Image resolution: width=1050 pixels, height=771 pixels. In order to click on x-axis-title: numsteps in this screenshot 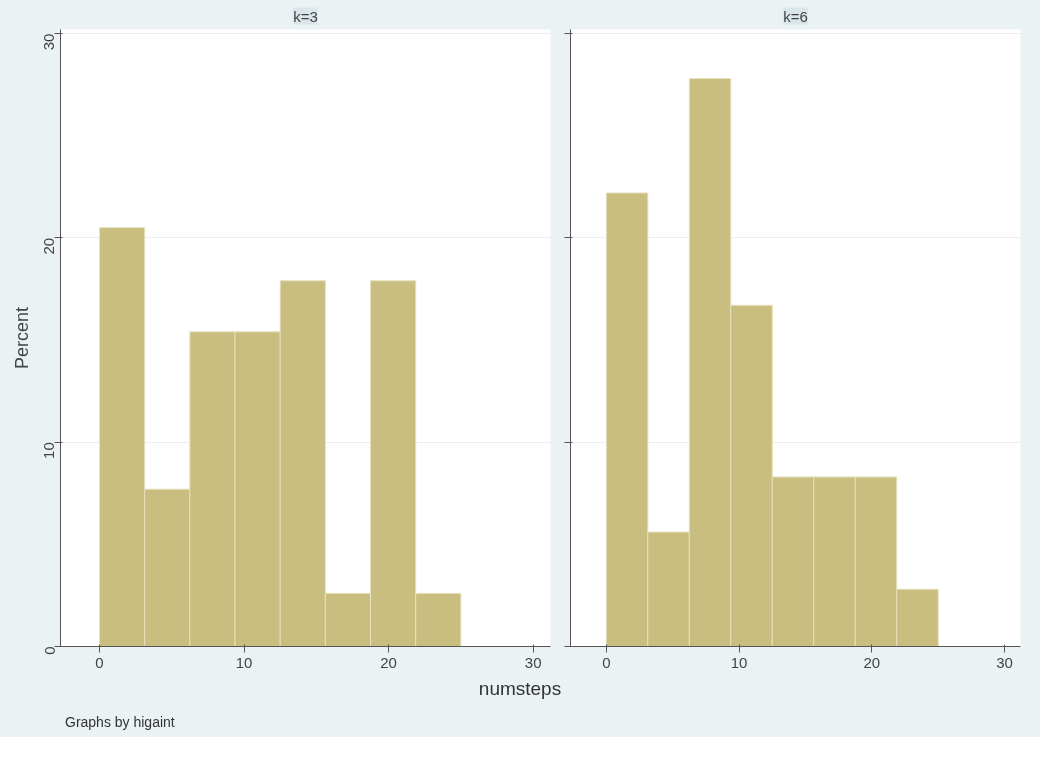, I will do `click(520, 689)`.